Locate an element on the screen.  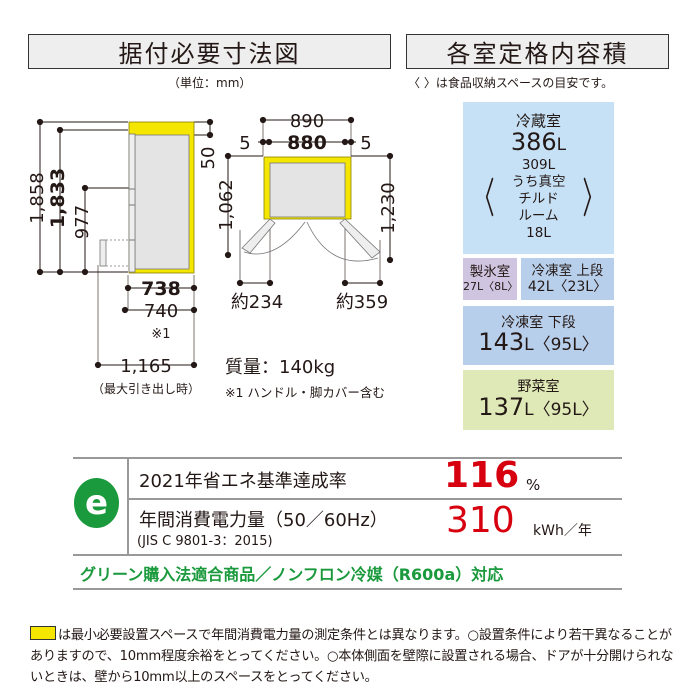
dim-1165-note: （最大引き出し時） is located at coordinates (146, 389).